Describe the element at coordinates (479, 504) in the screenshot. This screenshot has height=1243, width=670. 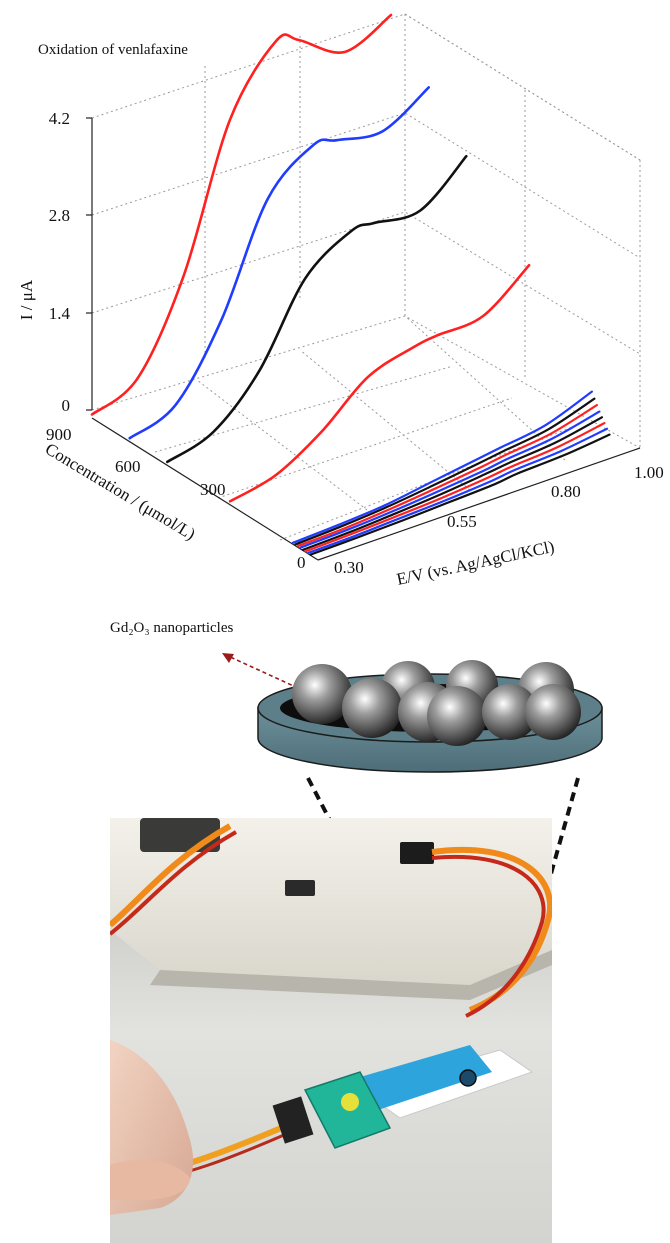
I see `x-axis` at that location.